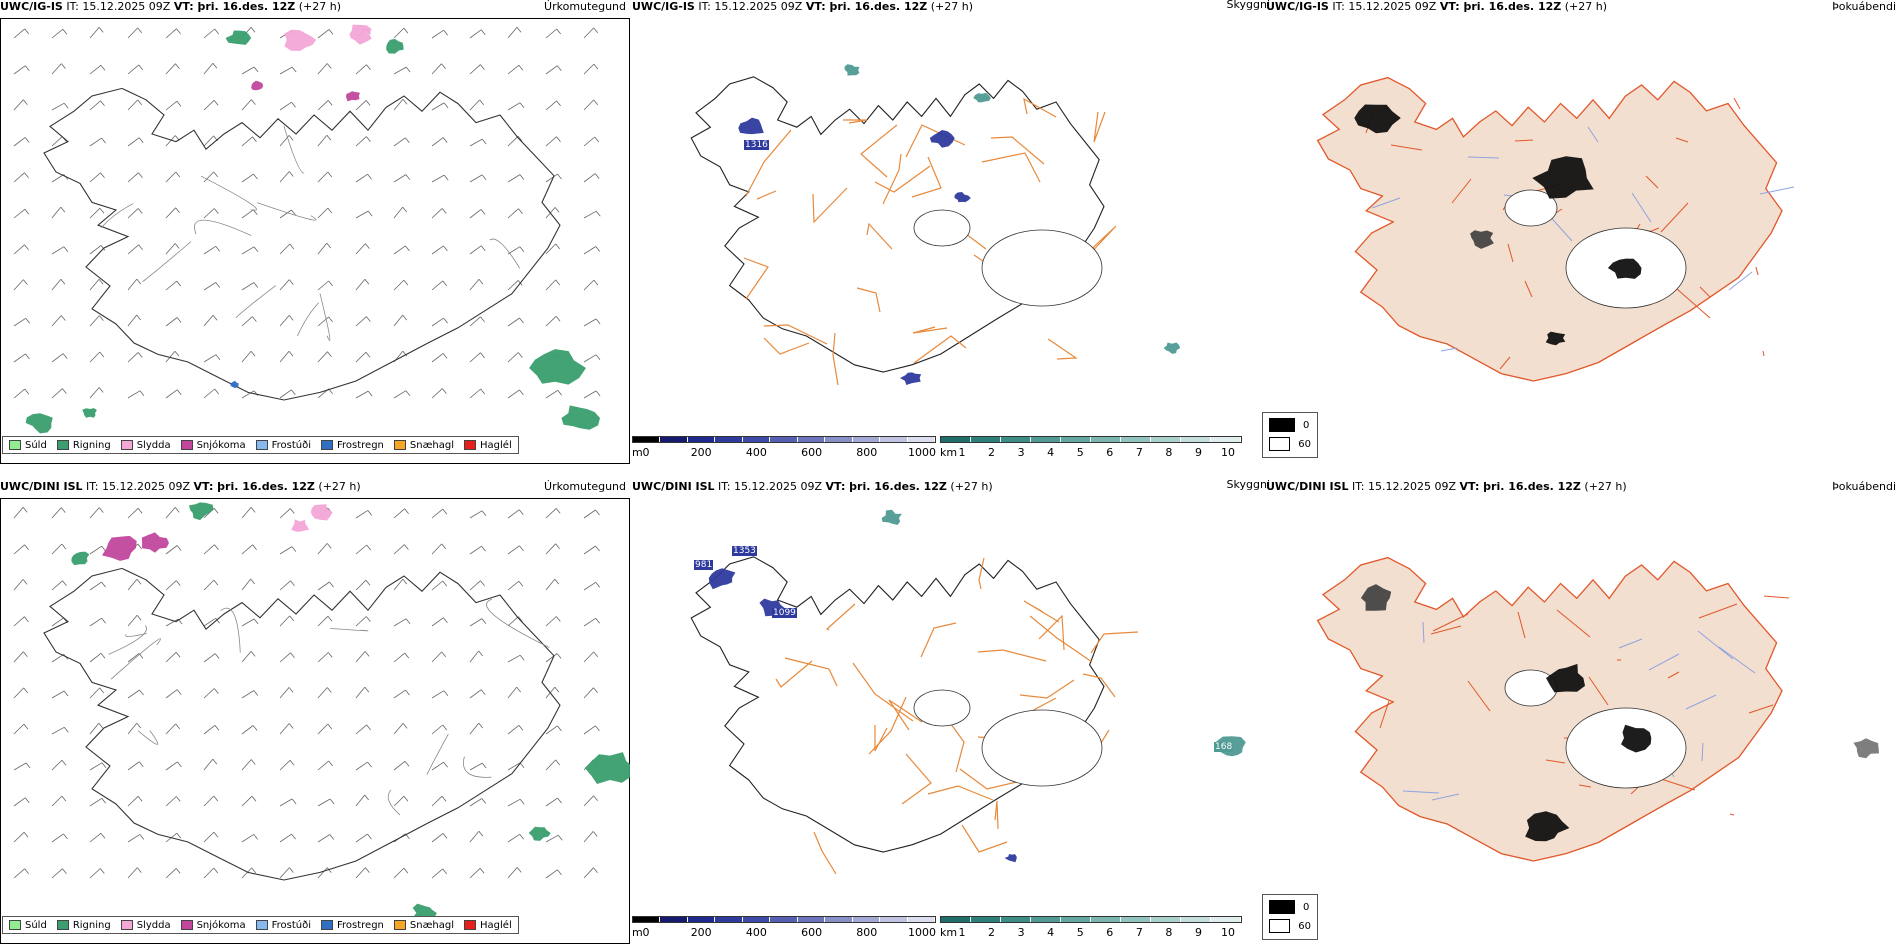  What do you see at coordinates (744, 551) in the screenshot?
I see `map-value-label: 1353` at bounding box center [744, 551].